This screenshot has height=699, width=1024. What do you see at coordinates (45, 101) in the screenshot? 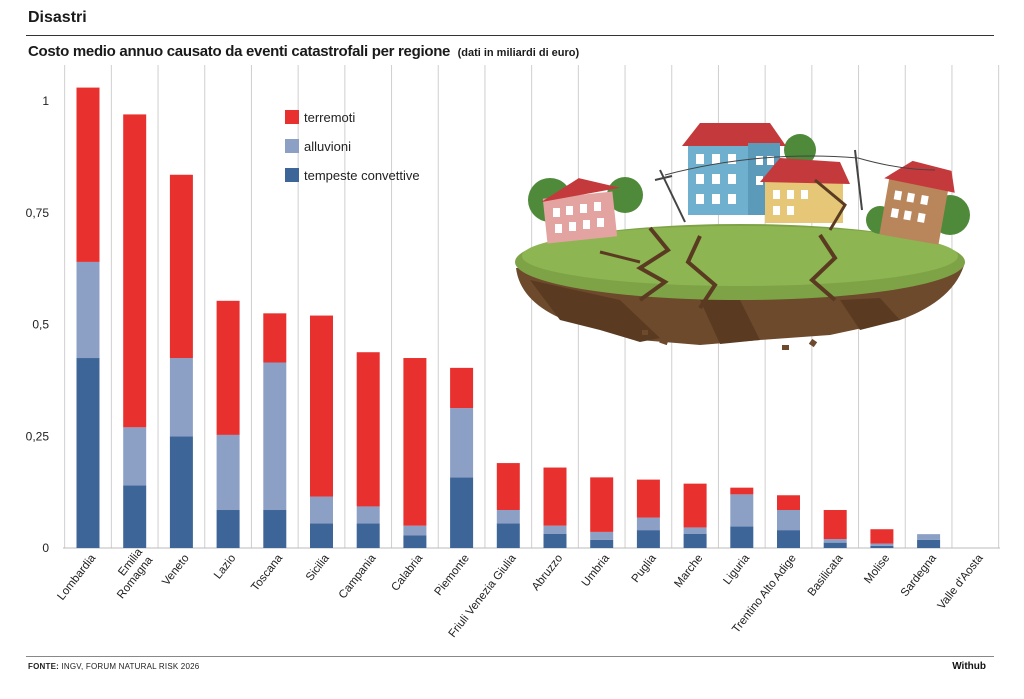
I see `y-tick-label: 1` at bounding box center [45, 101].